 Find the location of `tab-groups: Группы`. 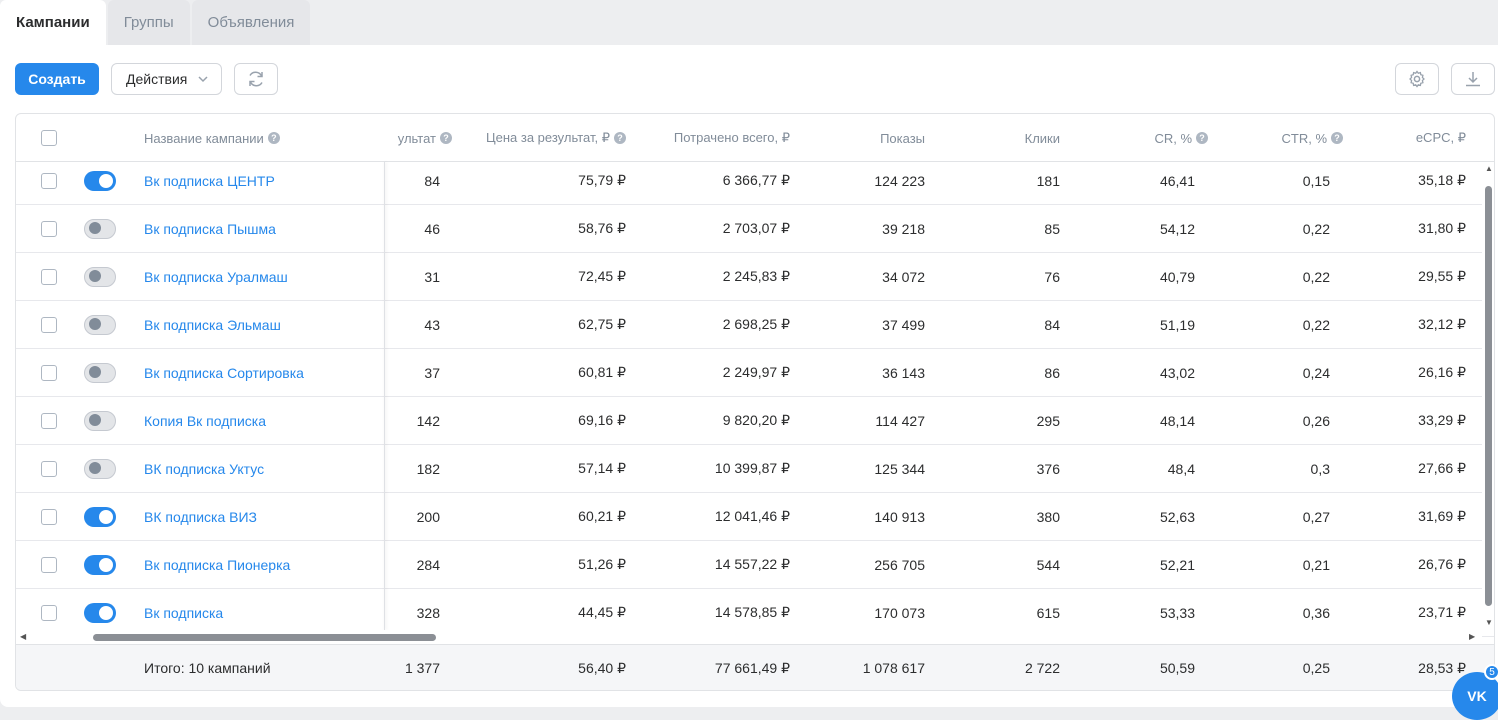

tab-groups: Группы is located at coordinates (148, 22).